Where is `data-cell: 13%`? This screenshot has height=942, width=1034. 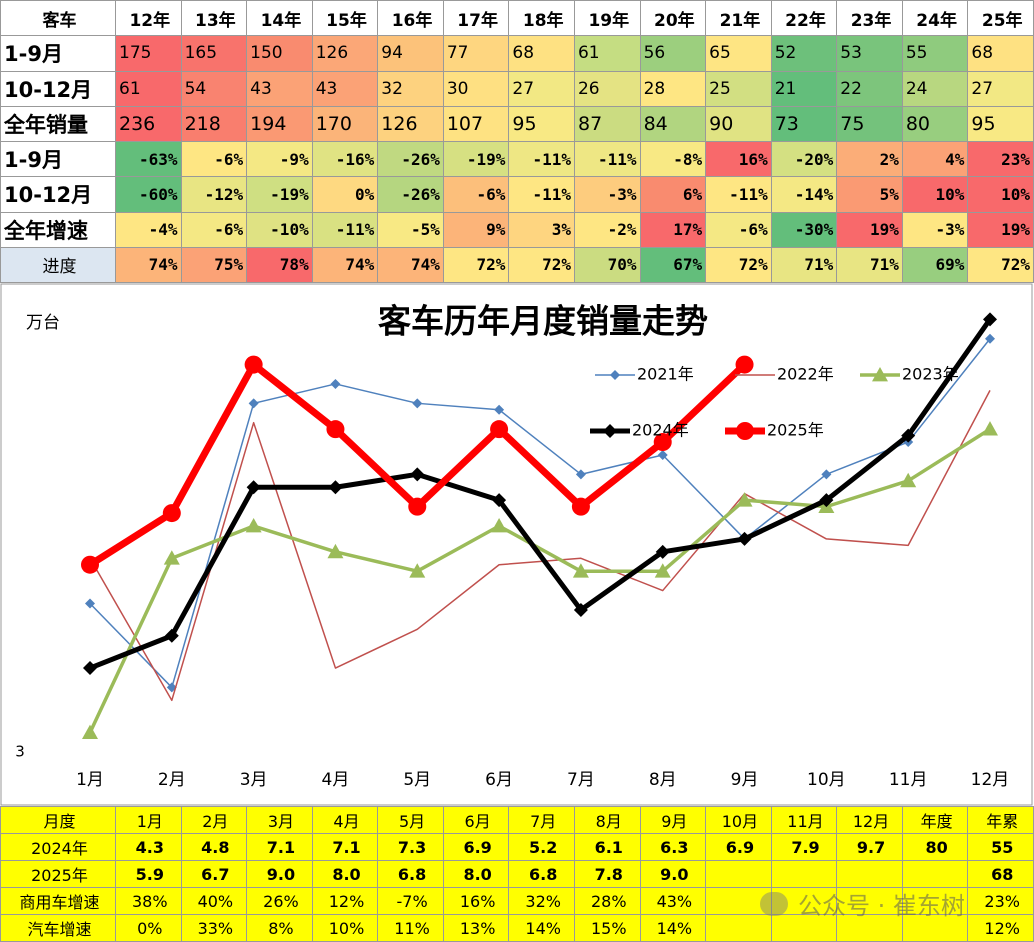
data-cell: 13% is located at coordinates (476, 928).